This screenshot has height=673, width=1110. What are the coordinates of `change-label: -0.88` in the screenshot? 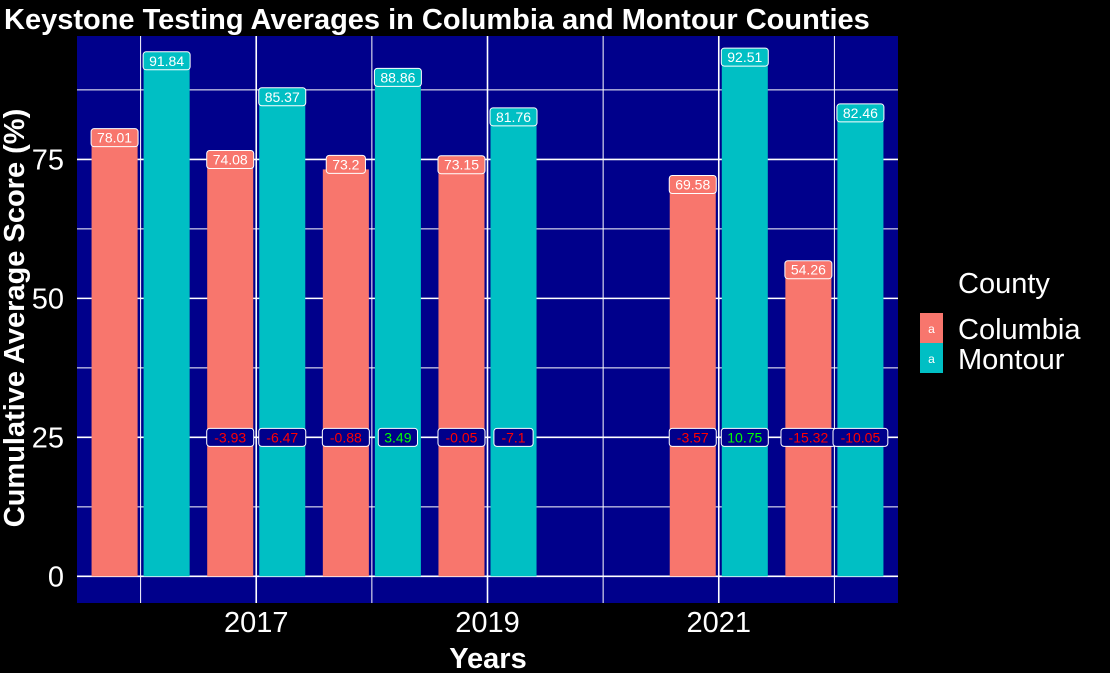 It's located at (346, 437).